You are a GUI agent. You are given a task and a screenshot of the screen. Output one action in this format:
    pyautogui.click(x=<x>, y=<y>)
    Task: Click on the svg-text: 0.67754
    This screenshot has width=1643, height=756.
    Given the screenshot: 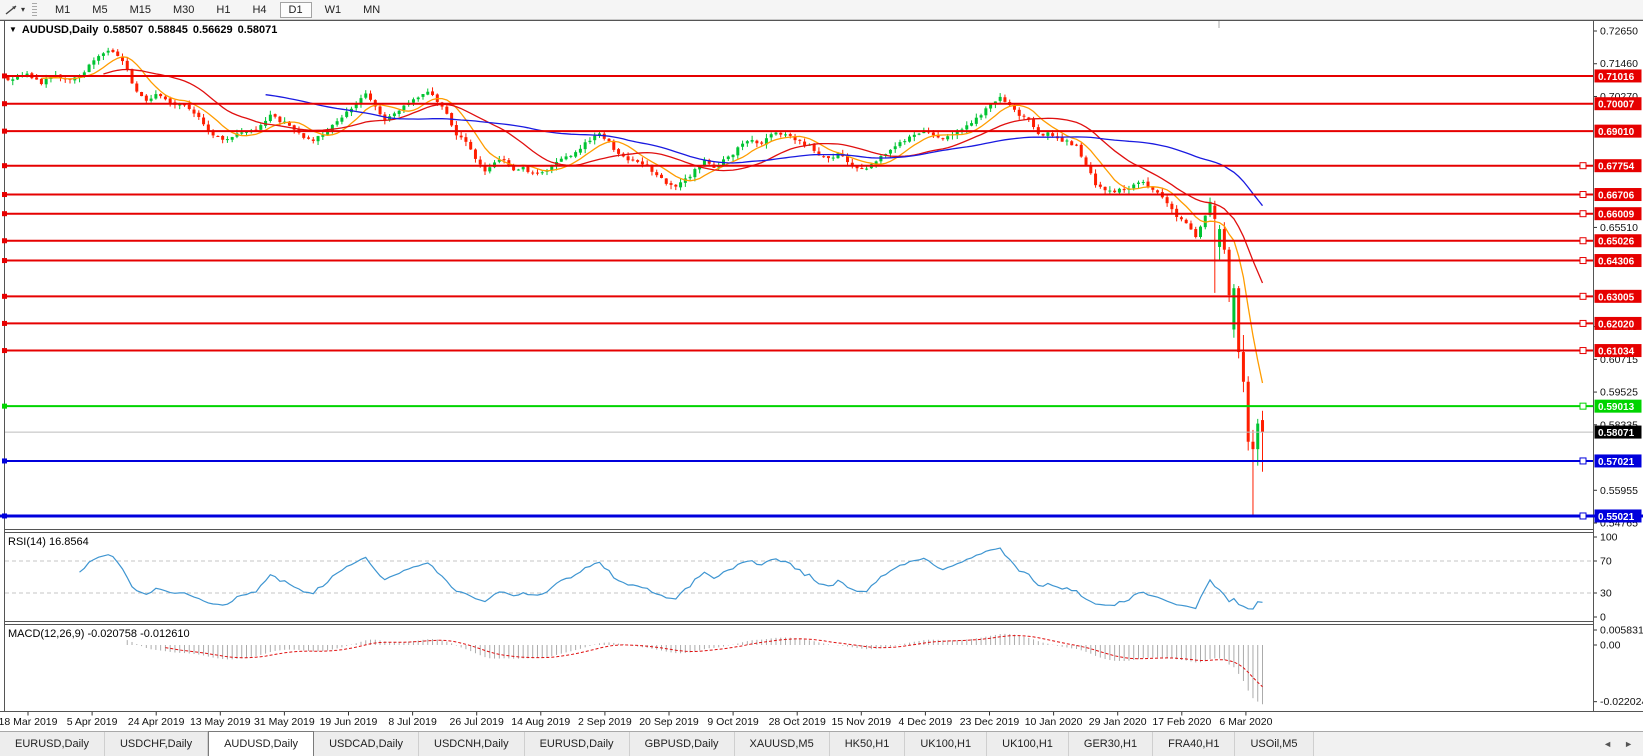 What is the action you would take?
    pyautogui.click(x=1616, y=167)
    